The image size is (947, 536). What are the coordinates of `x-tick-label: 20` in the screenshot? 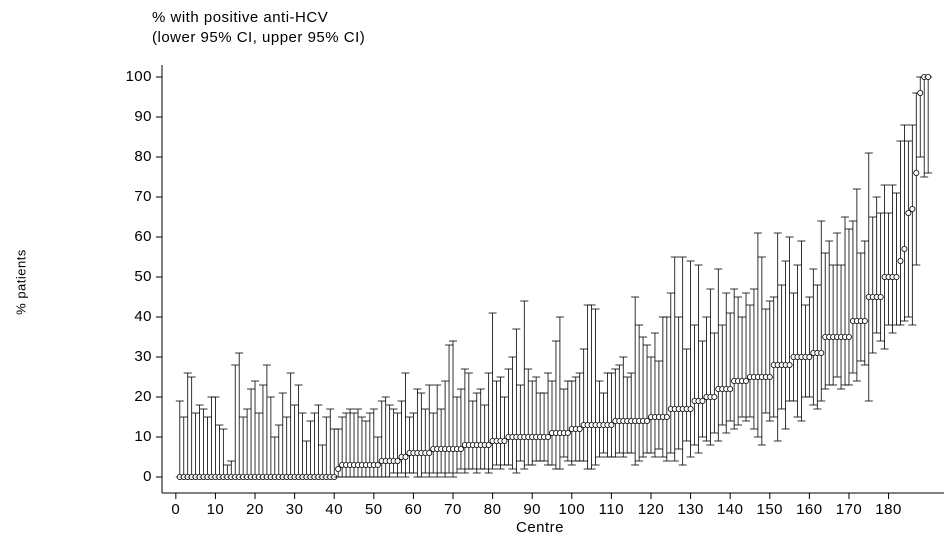 It's located at (255, 509).